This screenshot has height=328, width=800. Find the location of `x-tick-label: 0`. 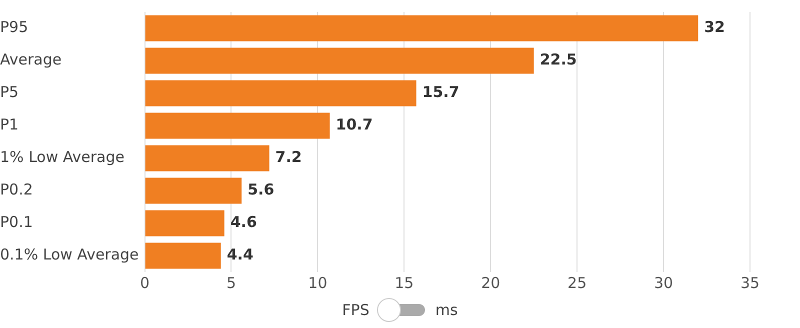

x-tick-label: 0 is located at coordinates (145, 283).